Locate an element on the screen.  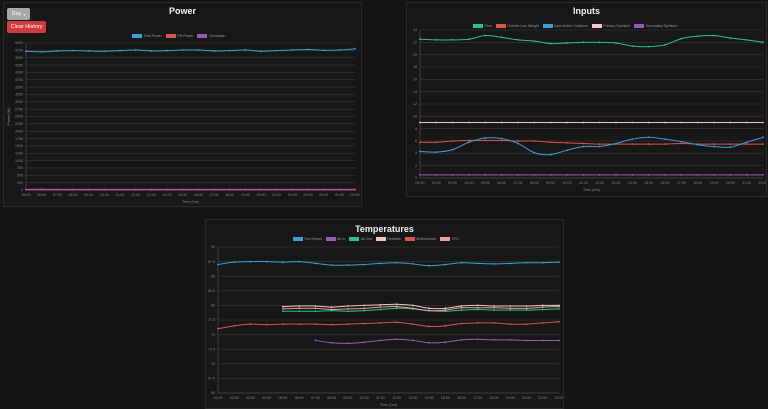
legend-item: Circulation is located at coordinates (211, 36).